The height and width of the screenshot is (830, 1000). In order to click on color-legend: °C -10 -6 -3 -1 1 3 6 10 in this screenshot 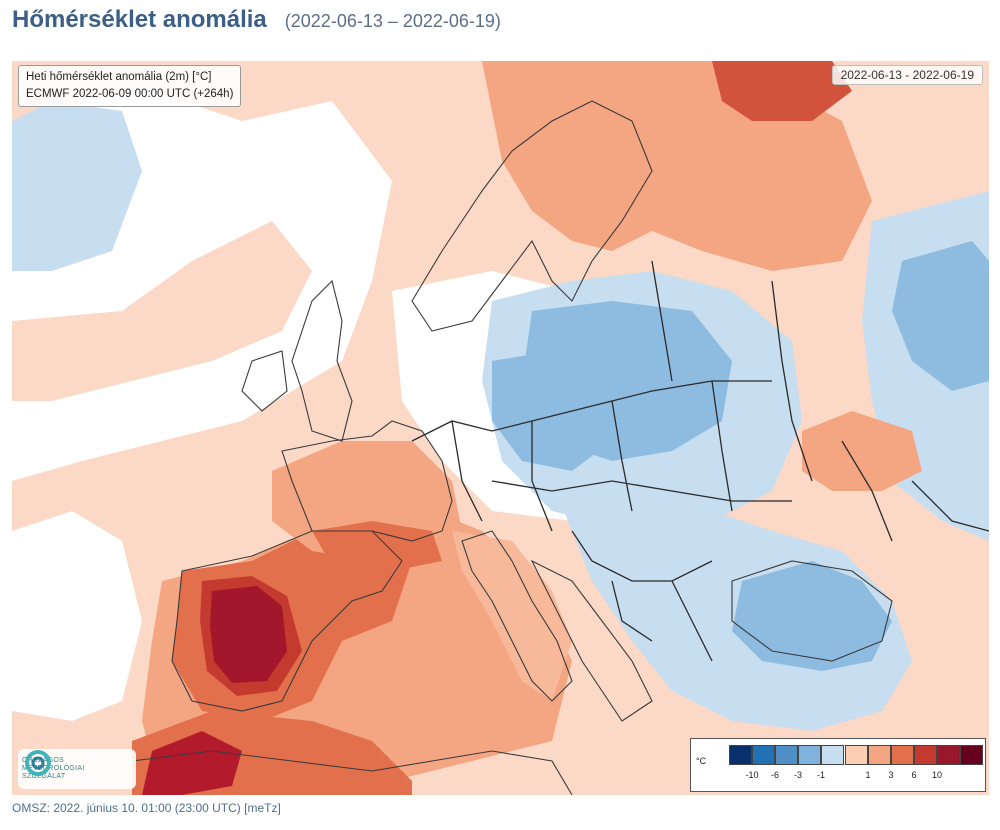, I will do `click(838, 765)`.